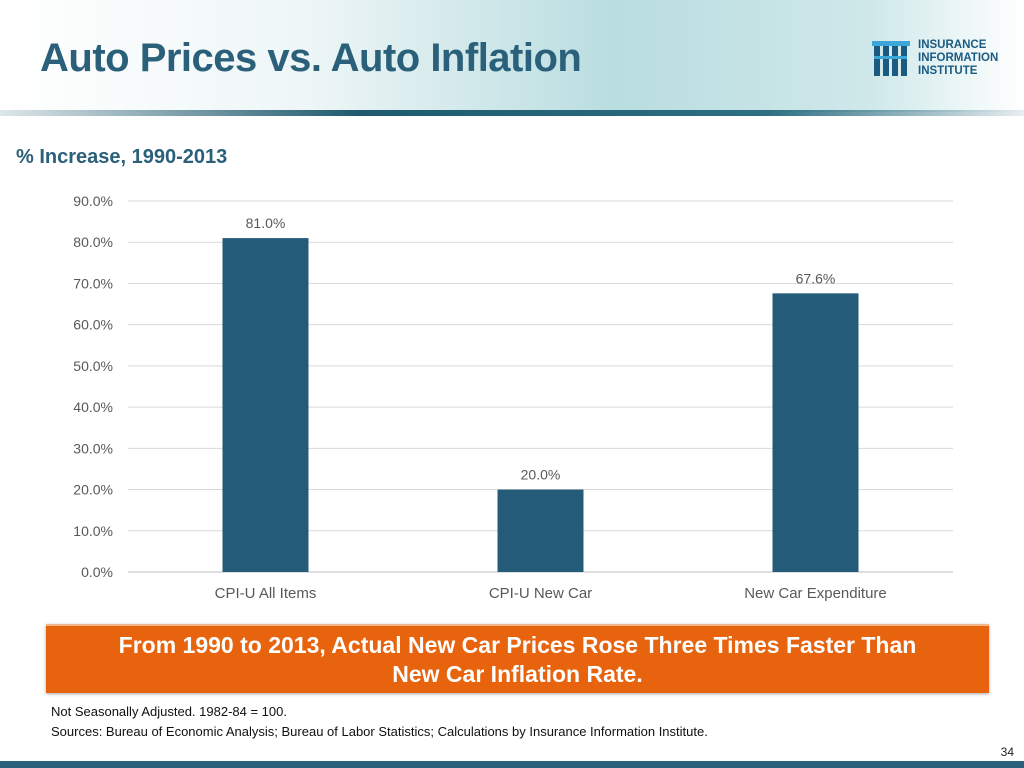  What do you see at coordinates (541, 475) in the screenshot?
I see `data-label: 20.0%` at bounding box center [541, 475].